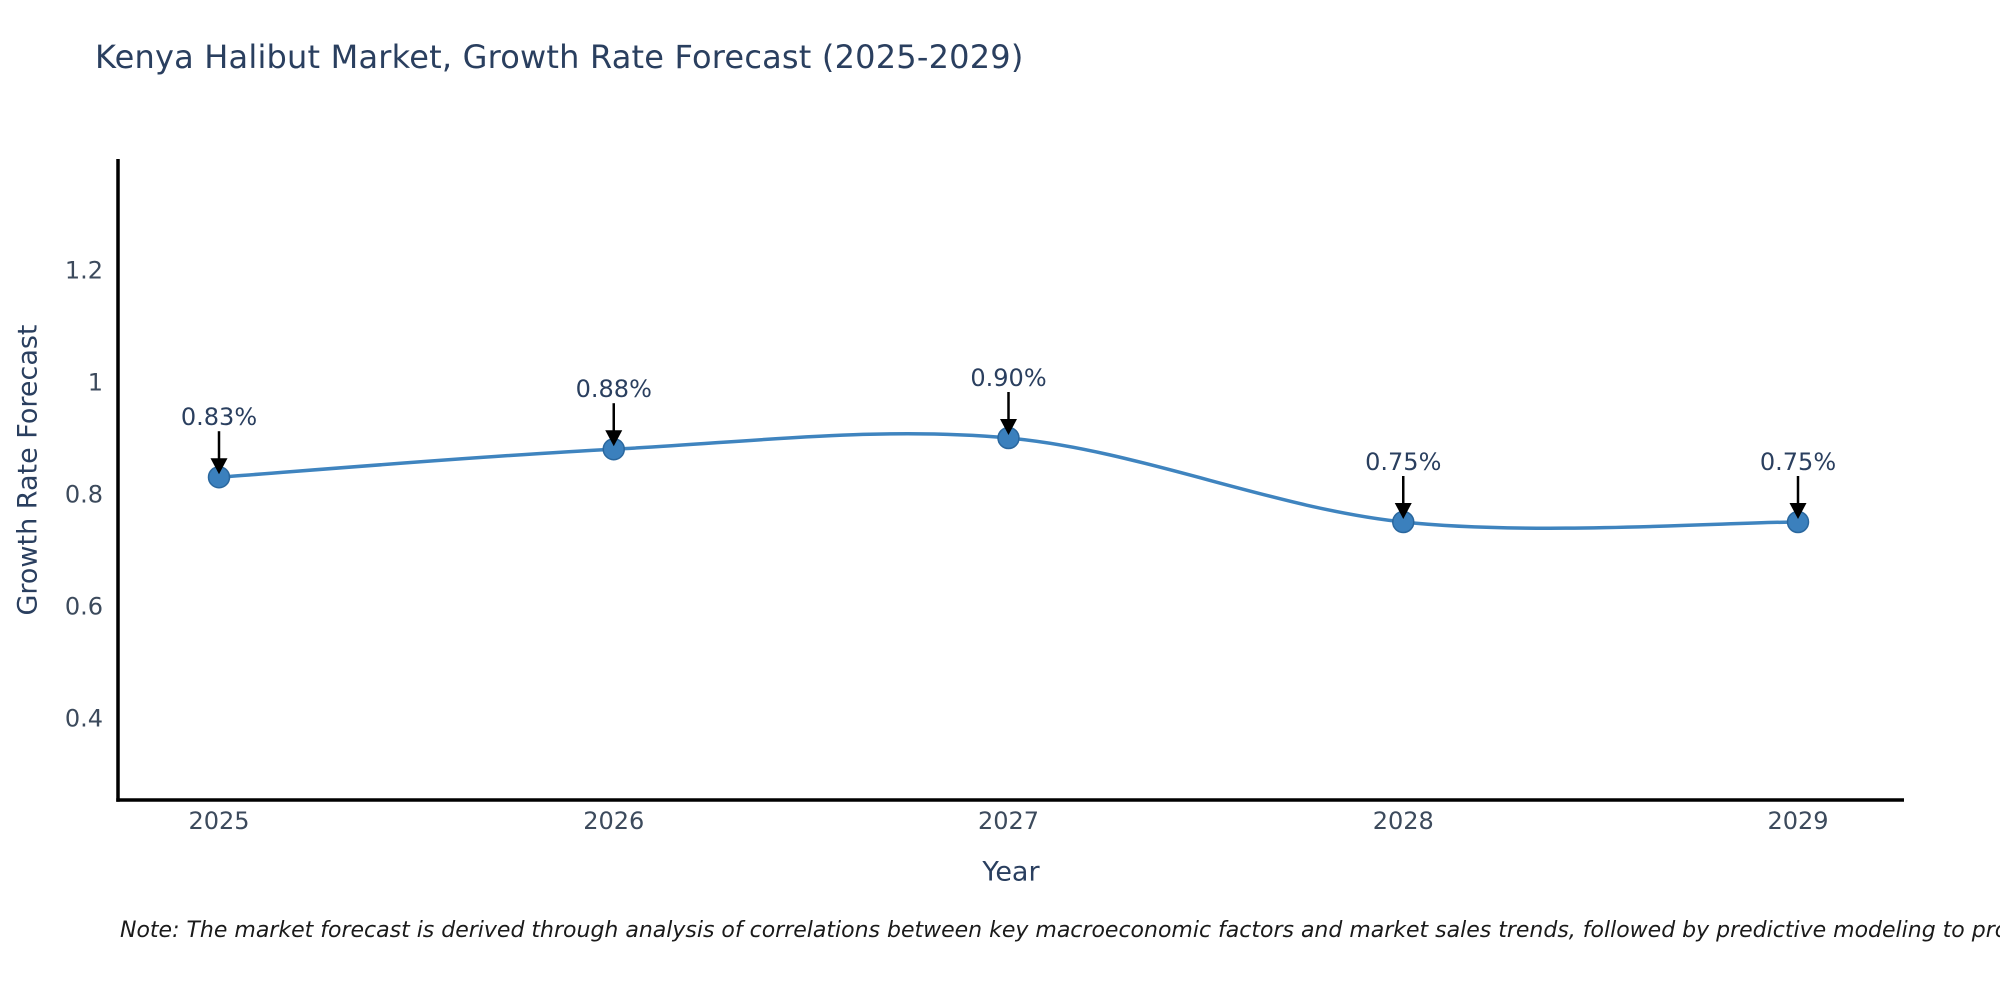  What do you see at coordinates (219, 417) in the screenshot?
I see `data-label: 0.83%` at bounding box center [219, 417].